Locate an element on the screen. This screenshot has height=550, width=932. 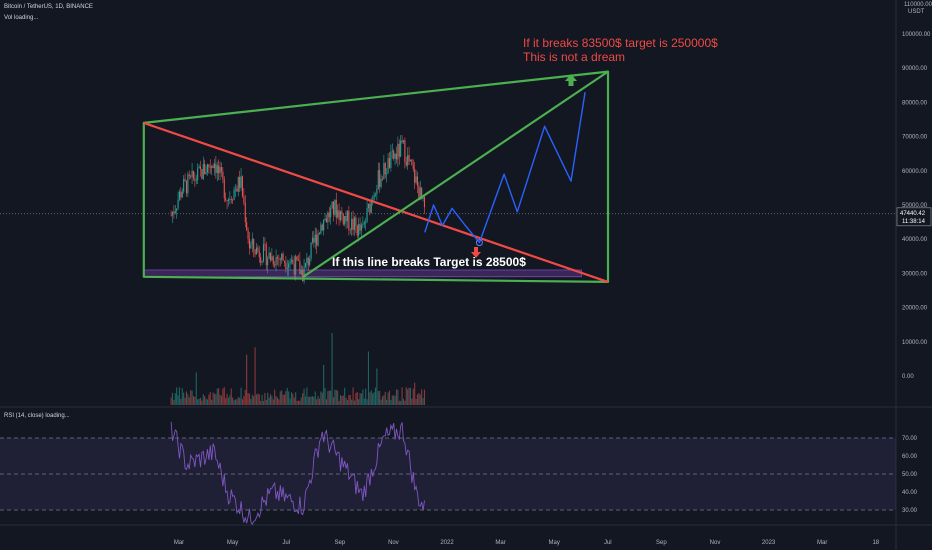
price-tick-label: 80000.00 is located at coordinates (915, 103).